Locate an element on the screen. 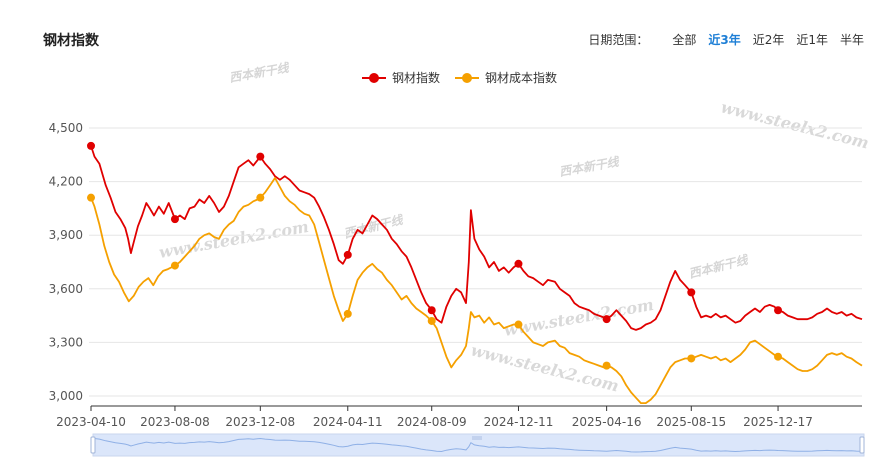  legend: 钢材指数 钢材成本指数 is located at coordinates (459, 77).